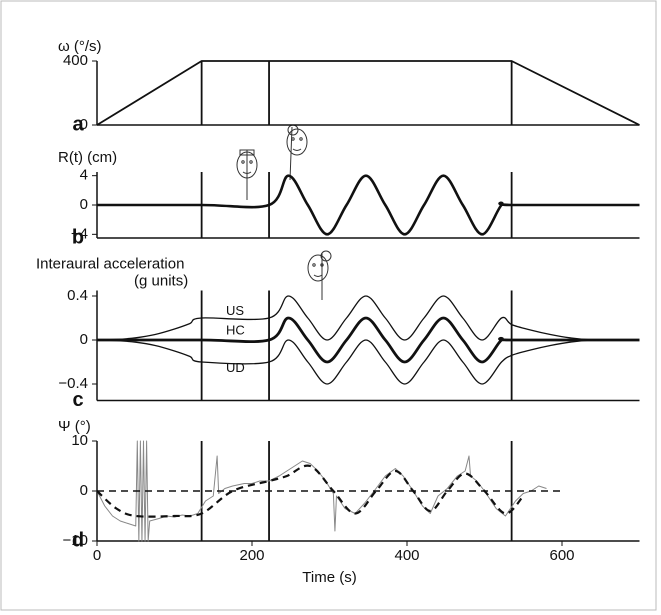 This screenshot has height=615, width=661. What do you see at coordinates (79, 440) in the screenshot?
I see `y-tick-label: 10` at bounding box center [79, 440].